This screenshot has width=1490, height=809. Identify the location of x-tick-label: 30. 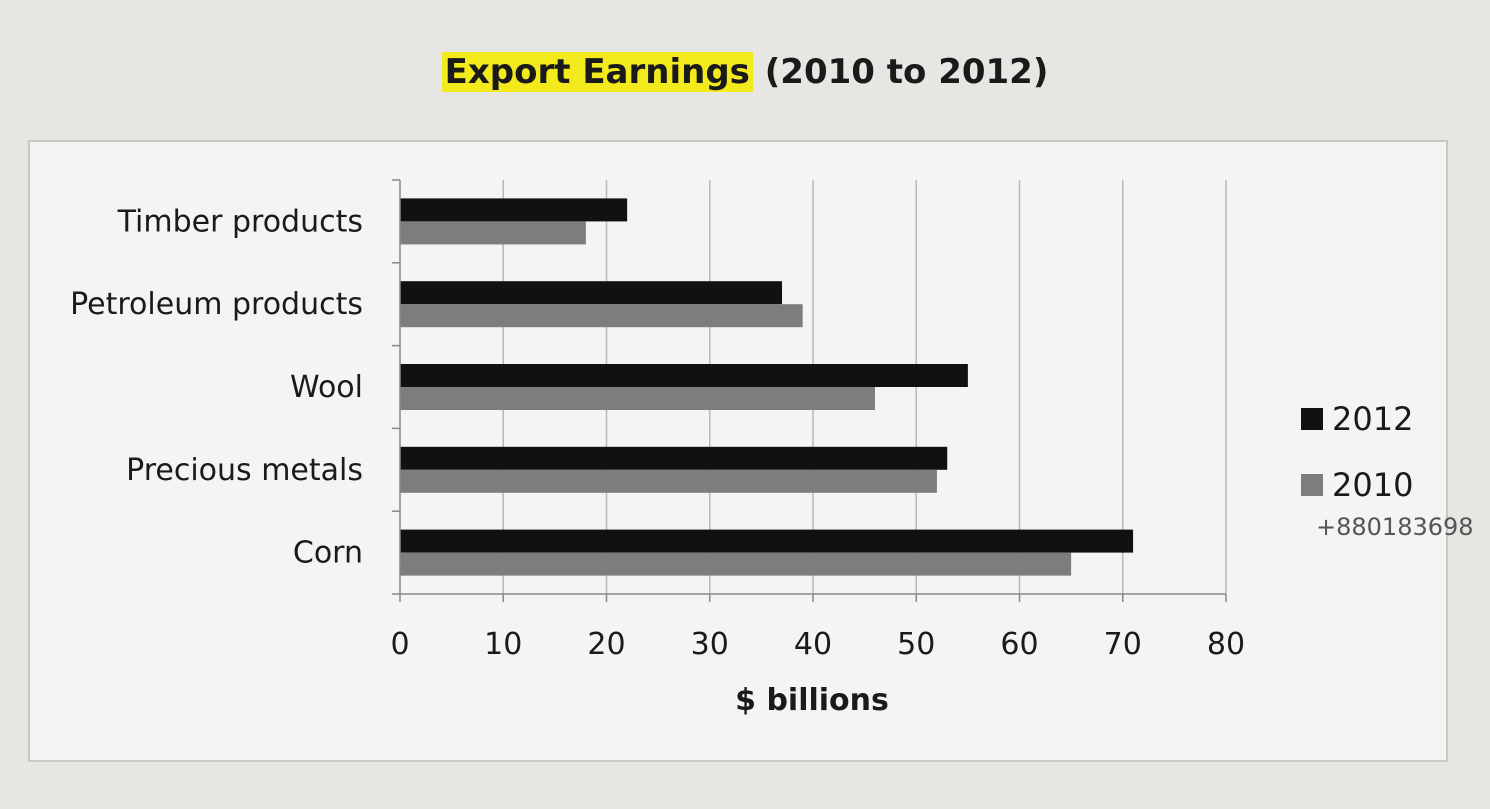
(710, 644).